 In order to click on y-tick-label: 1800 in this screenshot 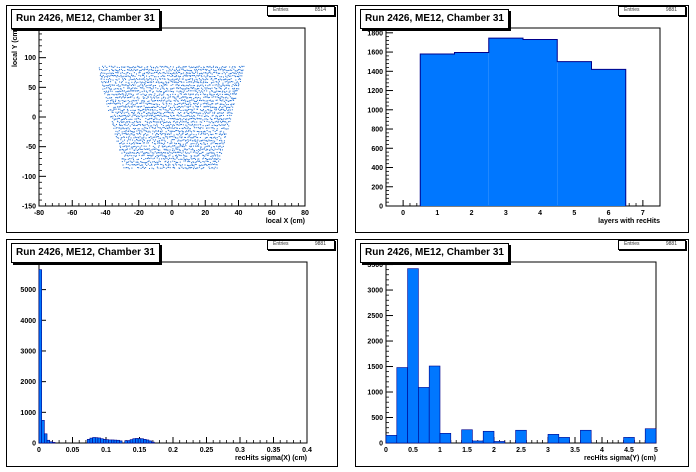, I will do `click(375, 33)`.